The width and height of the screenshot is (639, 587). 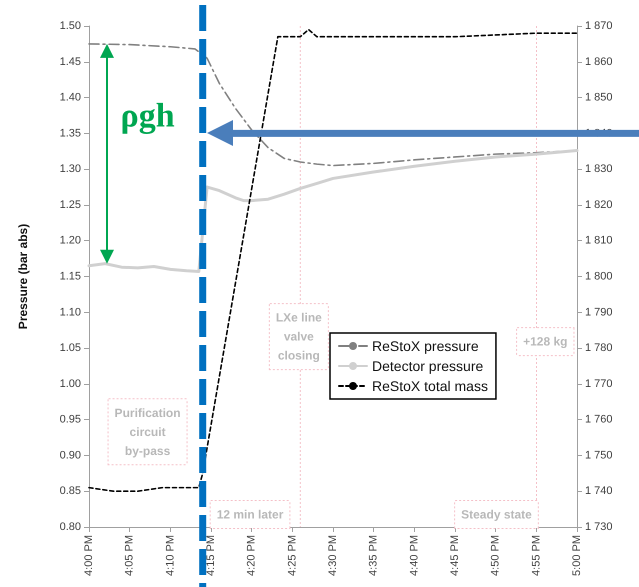 What do you see at coordinates (374, 555) in the screenshot?
I see `x-tick-label: 4:35 PM` at bounding box center [374, 555].